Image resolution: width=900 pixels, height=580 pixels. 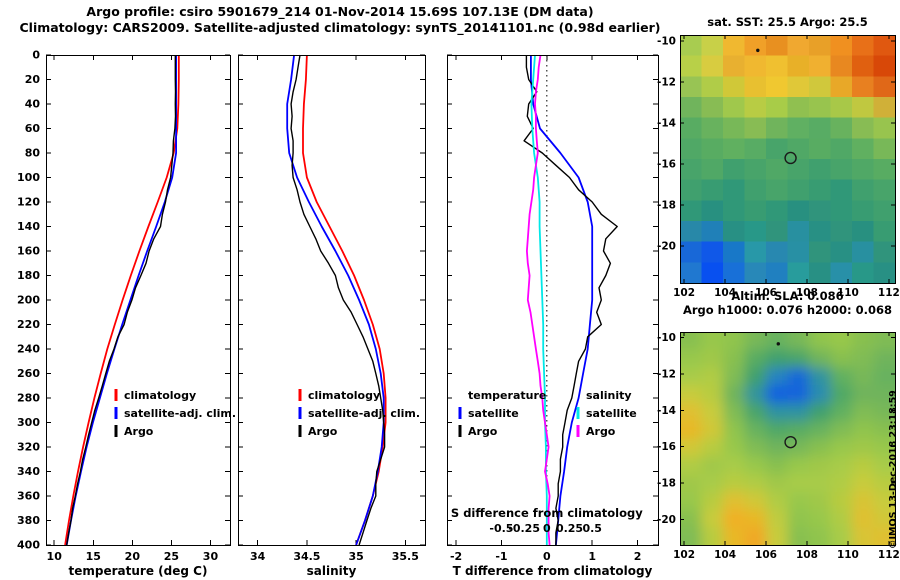 What do you see at coordinates (28, 373) in the screenshot?
I see `depth-tick-label: 260` at bounding box center [28, 373].